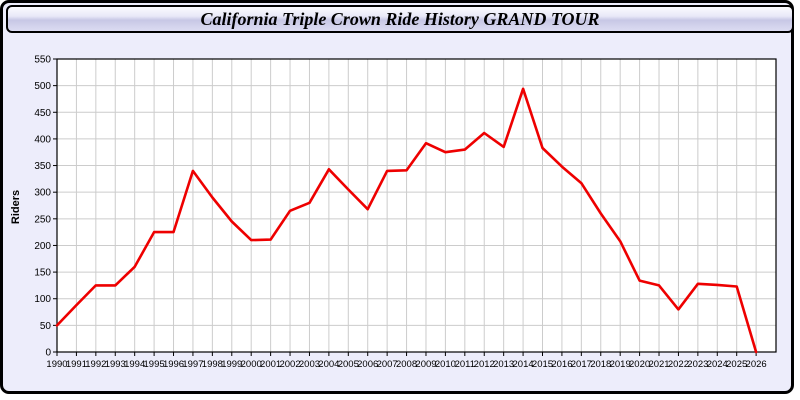  What do you see at coordinates (503, 364) in the screenshot?
I see `x-tick-label: 2013` at bounding box center [503, 364].